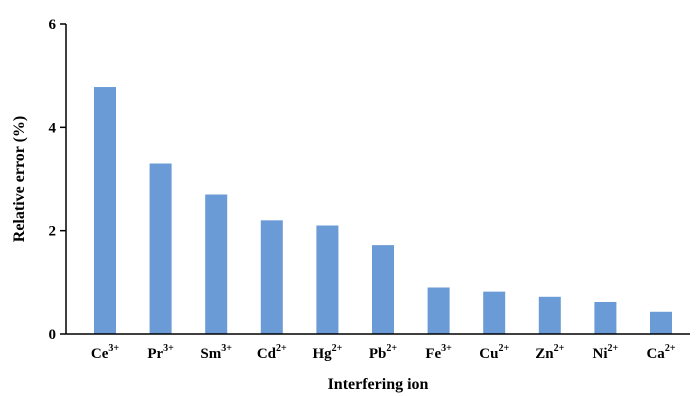 Image resolution: width=697 pixels, height=396 pixels. What do you see at coordinates (272, 352) in the screenshot?
I see `x-tick-label: Cd2+` at bounding box center [272, 352].